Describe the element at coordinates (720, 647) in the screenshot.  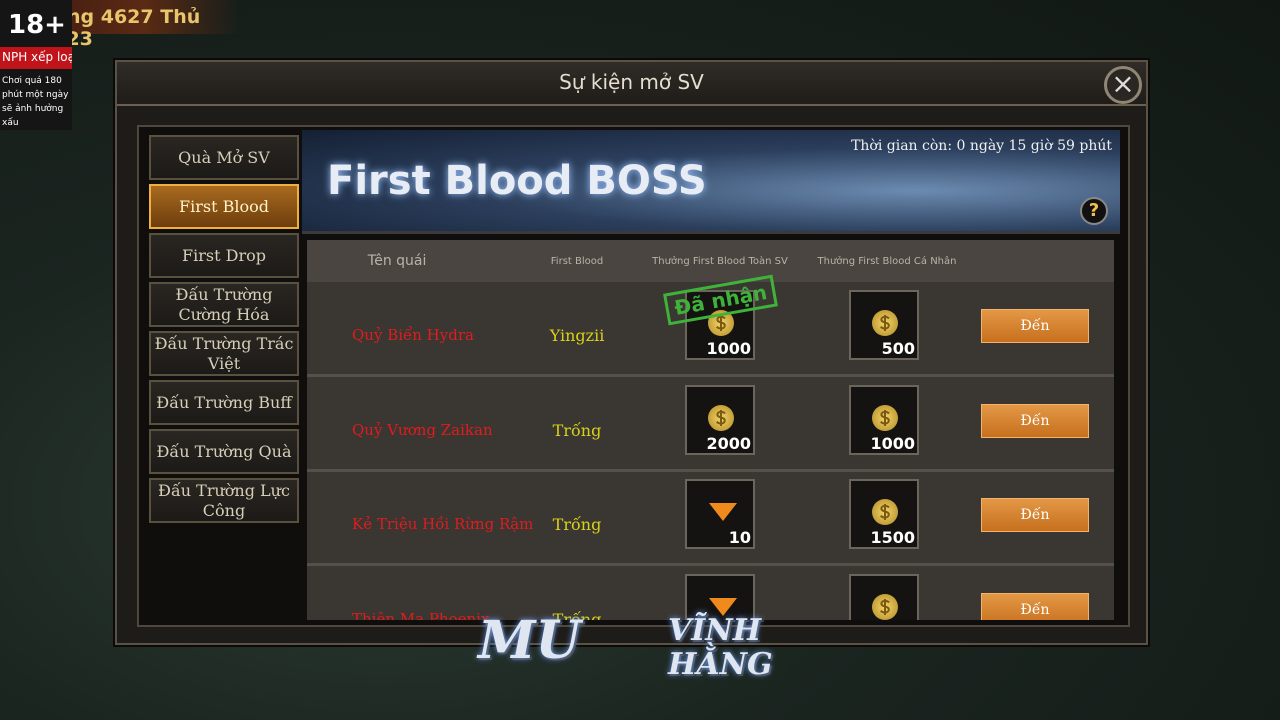
I see `logo-vinh-hang: VĨNH HẰNG` at that location.